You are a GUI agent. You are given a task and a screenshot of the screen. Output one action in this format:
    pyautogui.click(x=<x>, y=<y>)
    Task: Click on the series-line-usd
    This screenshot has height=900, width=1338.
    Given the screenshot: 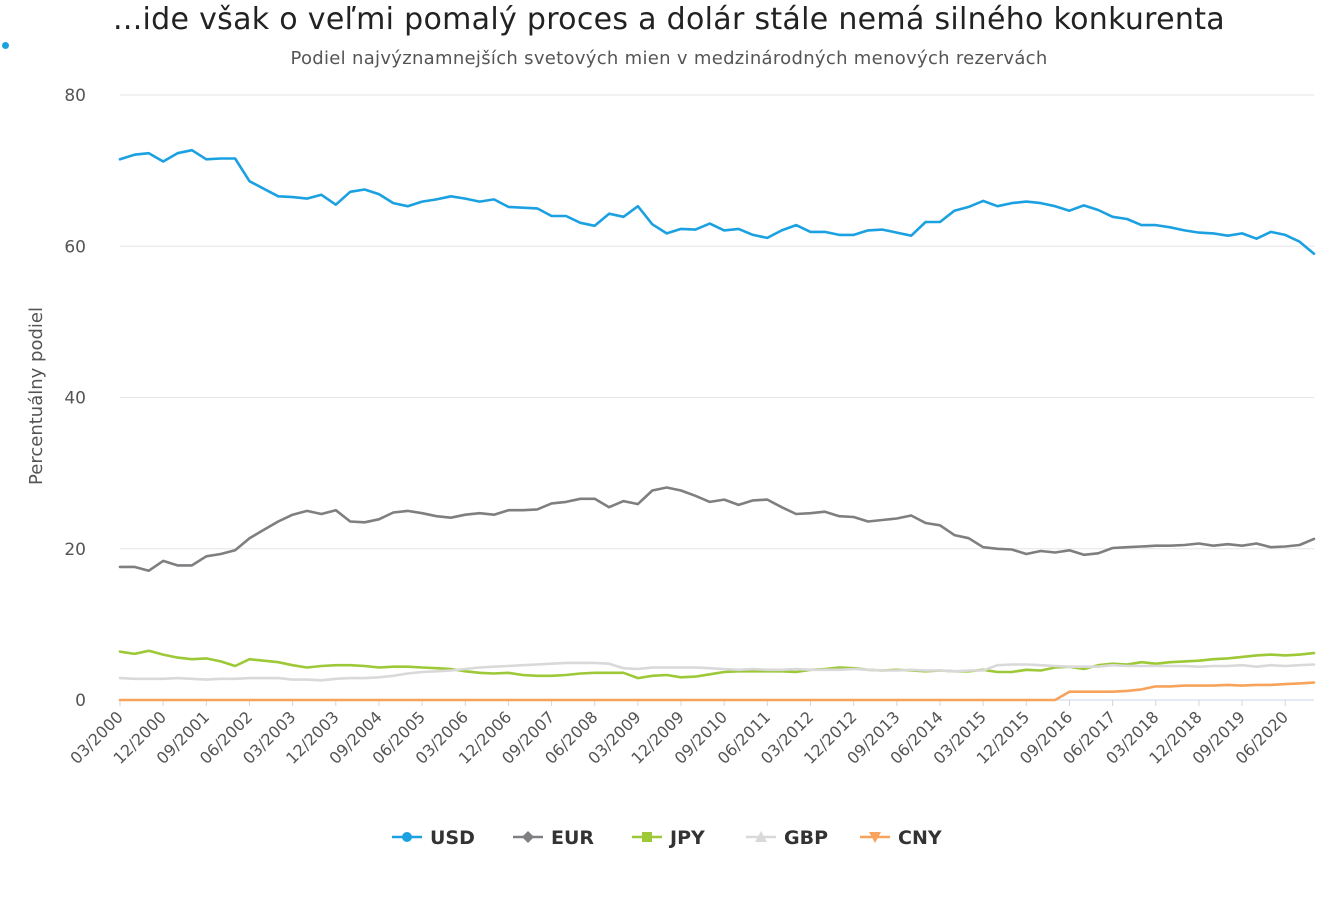 What is the action you would take?
    pyautogui.click(x=717, y=202)
    